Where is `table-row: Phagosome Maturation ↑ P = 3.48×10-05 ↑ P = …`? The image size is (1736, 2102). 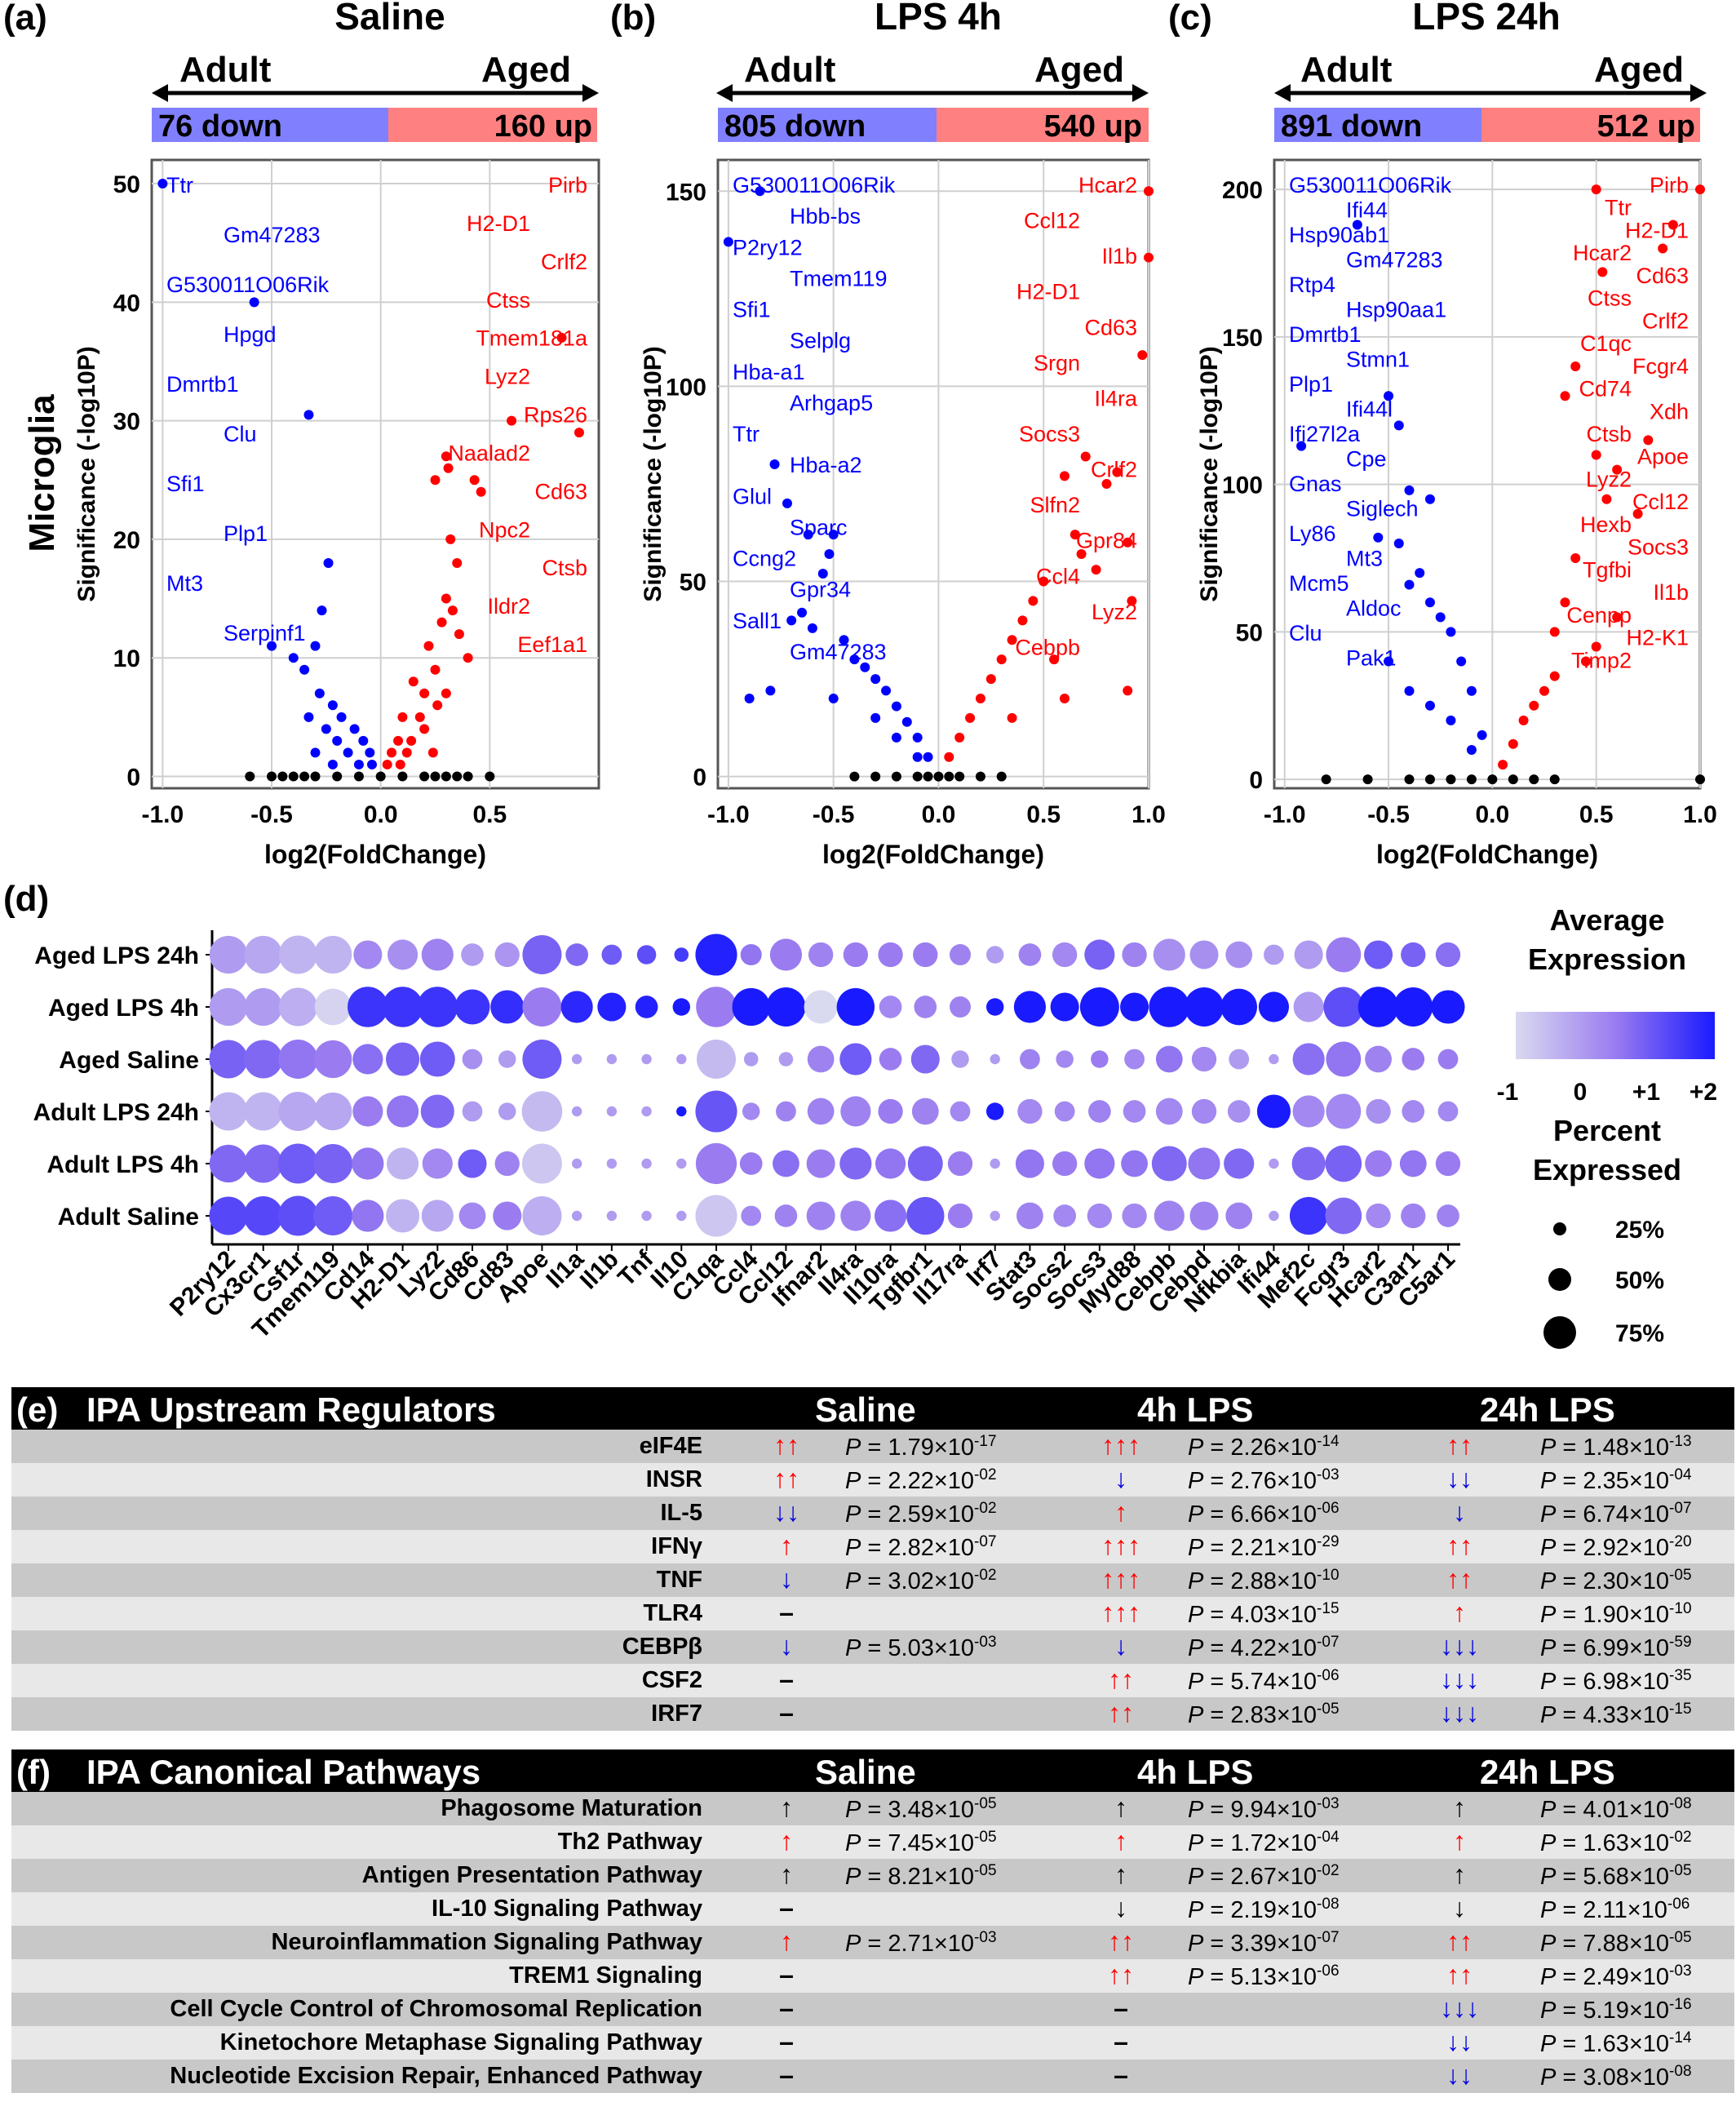
table-row: Phagosome Maturation ↑ P = 3.48×10-05 ↑ P = … is located at coordinates (872, 1808).